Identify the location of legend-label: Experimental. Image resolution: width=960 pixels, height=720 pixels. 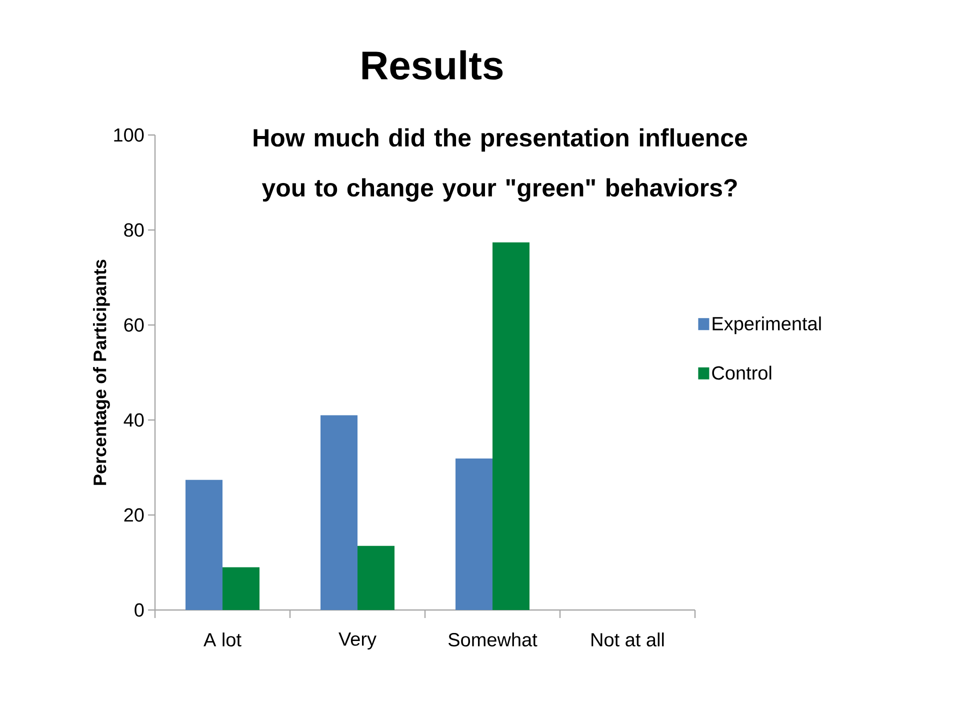
(766, 325).